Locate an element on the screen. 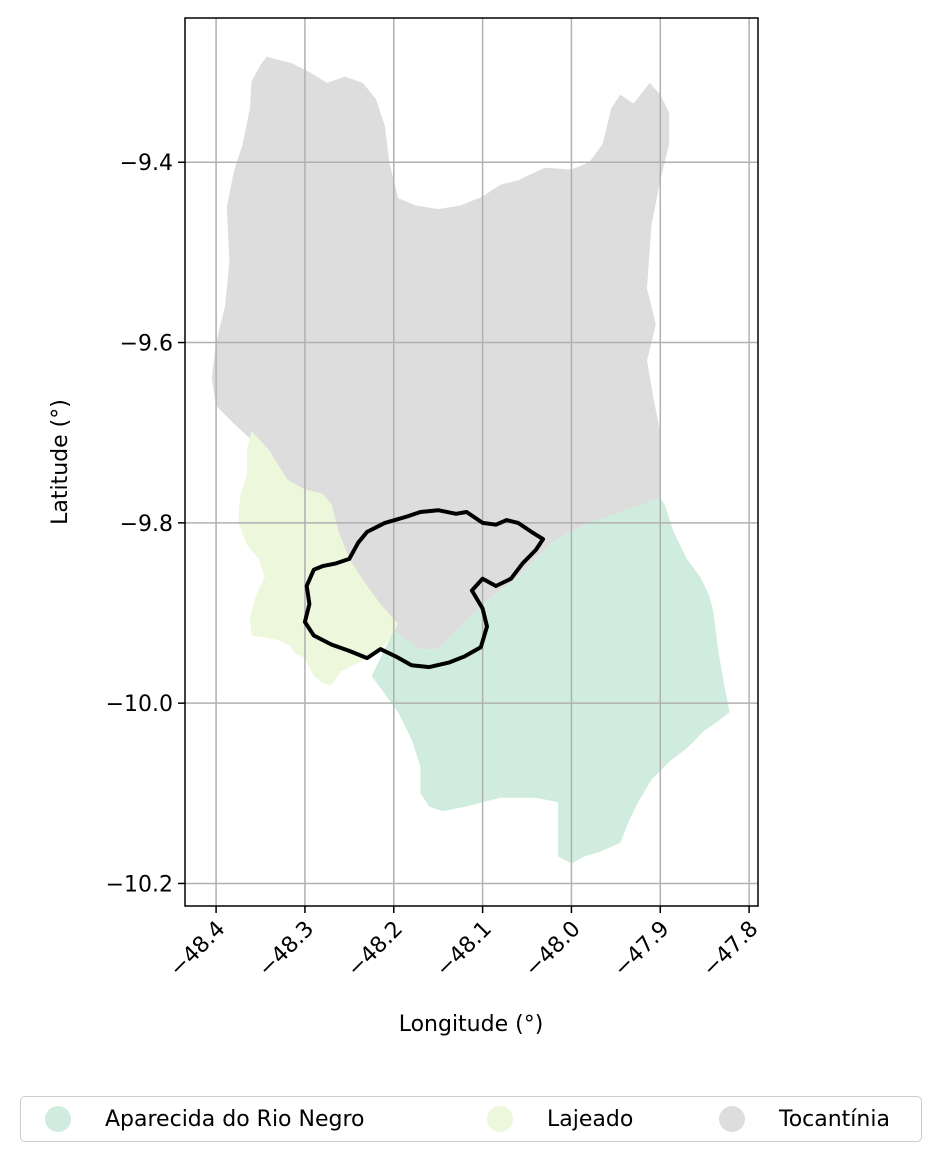 The image size is (942, 1163). x-tick-label: −47.8 is located at coordinates (730, 949).